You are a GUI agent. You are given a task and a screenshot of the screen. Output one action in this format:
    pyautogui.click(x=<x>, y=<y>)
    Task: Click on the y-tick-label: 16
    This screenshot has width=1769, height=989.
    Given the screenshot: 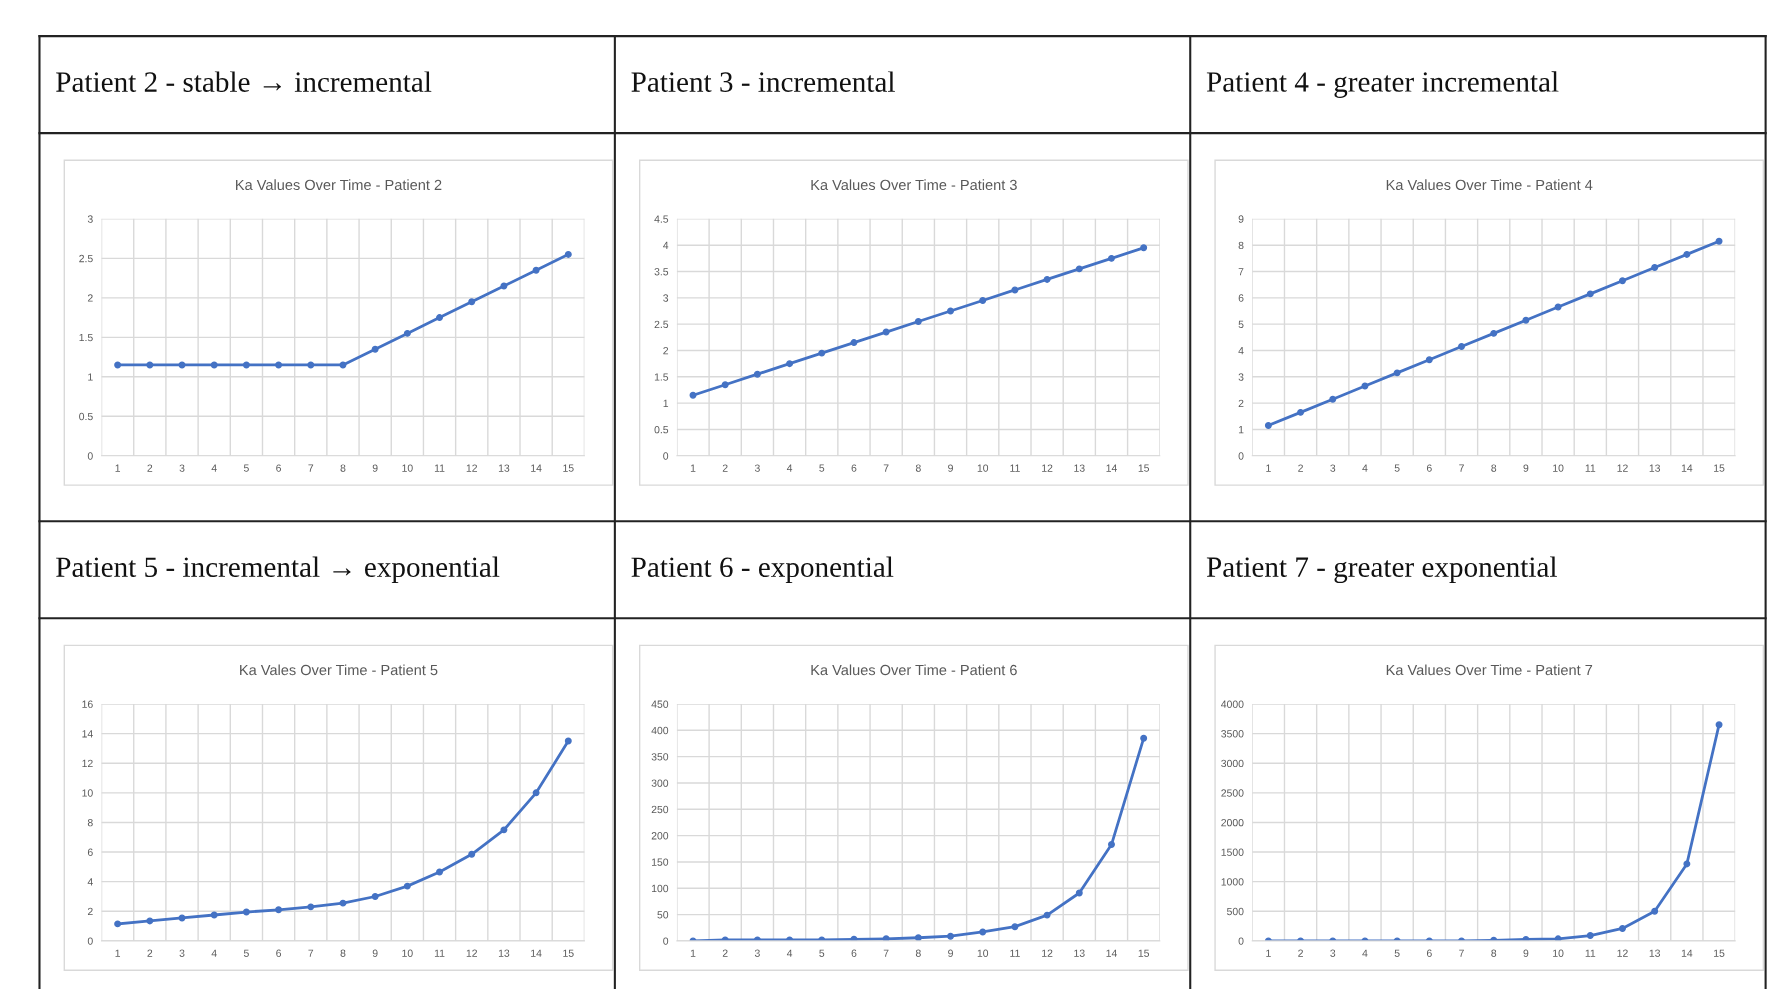 What is the action you would take?
    pyautogui.click(x=87, y=704)
    